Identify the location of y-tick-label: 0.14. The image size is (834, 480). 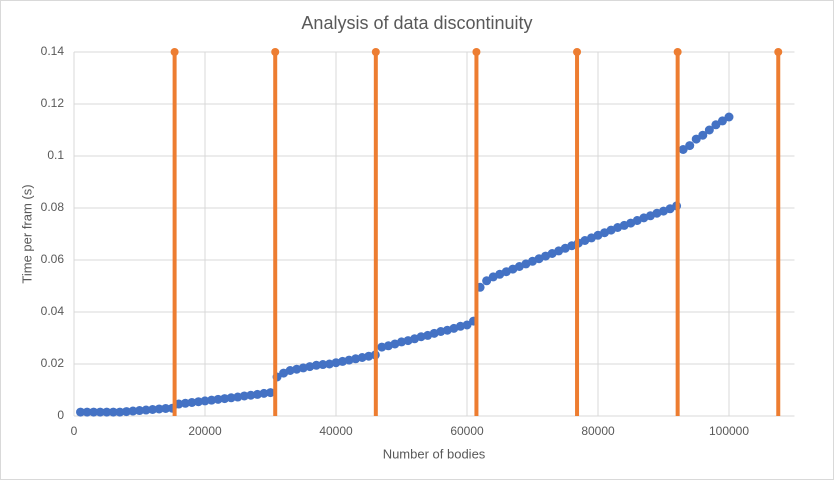
(53, 51).